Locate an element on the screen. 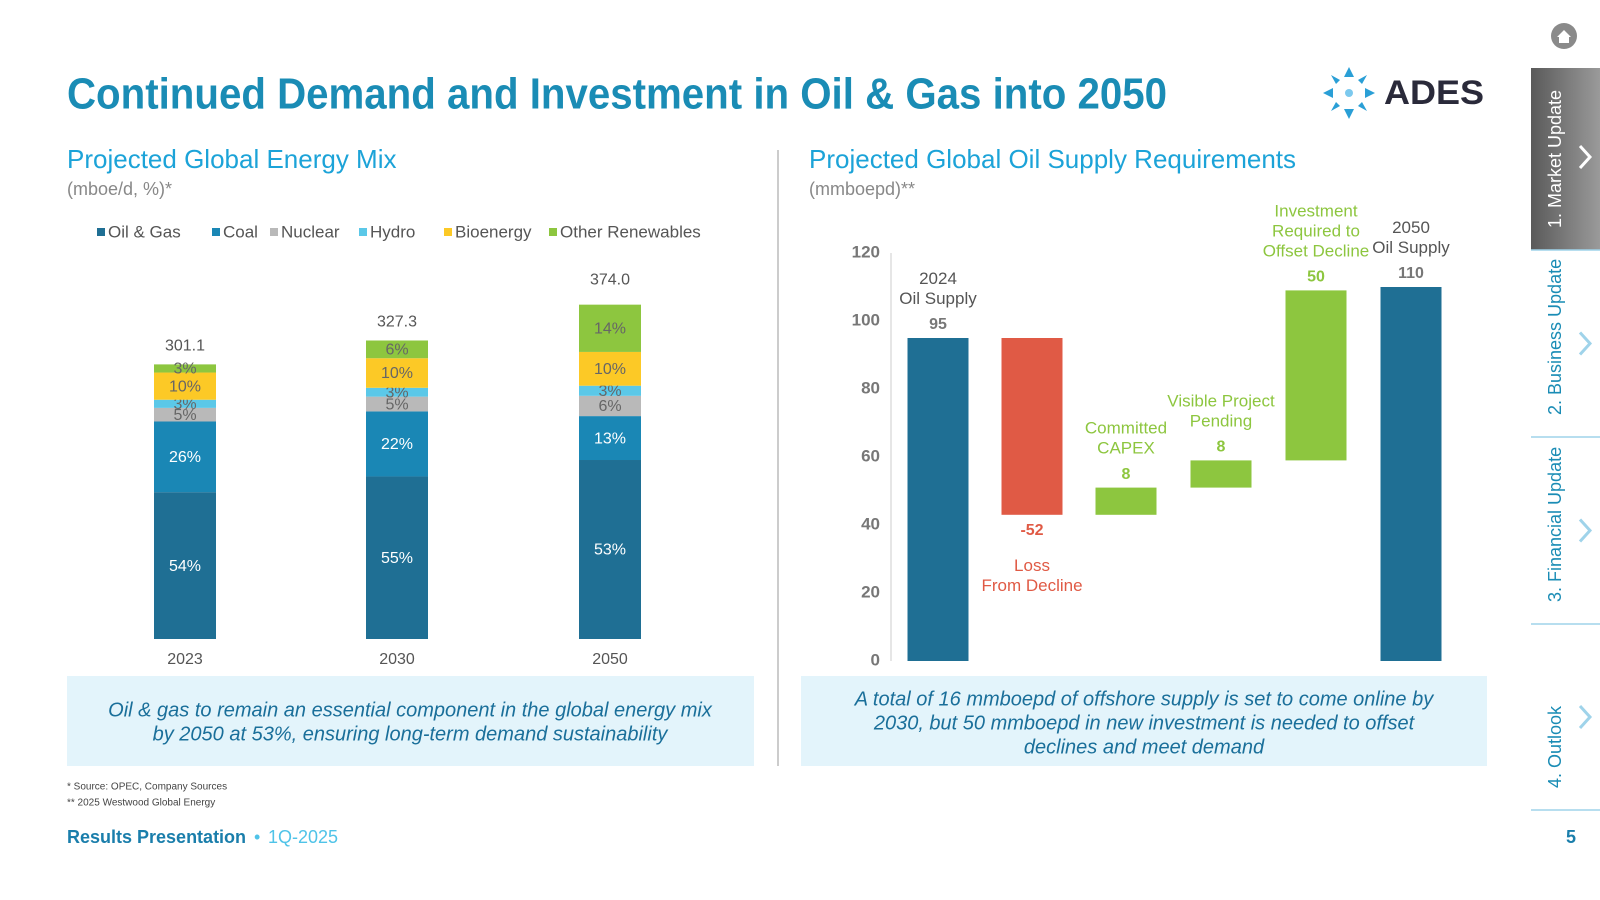 The width and height of the screenshot is (1600, 900). footnote: * Source: OPEC, Company Sources is located at coordinates (147, 787).